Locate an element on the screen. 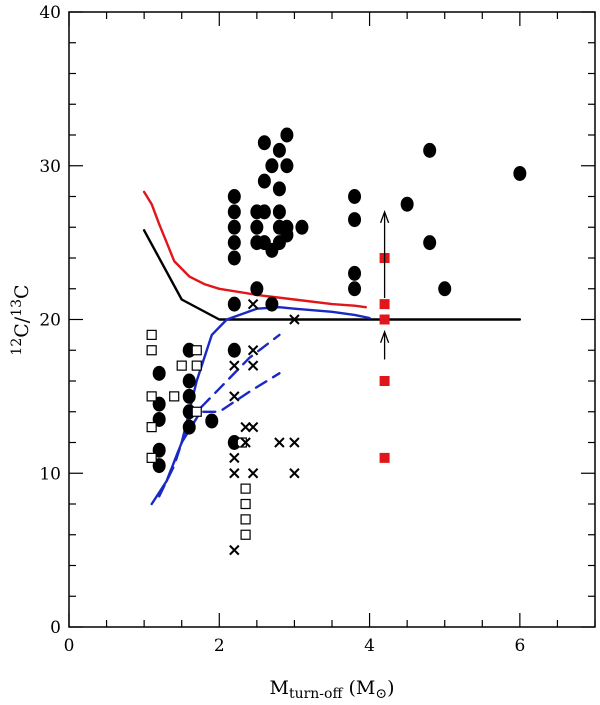 The image size is (600, 705). y-tick-label: 10 is located at coordinates (50, 474).